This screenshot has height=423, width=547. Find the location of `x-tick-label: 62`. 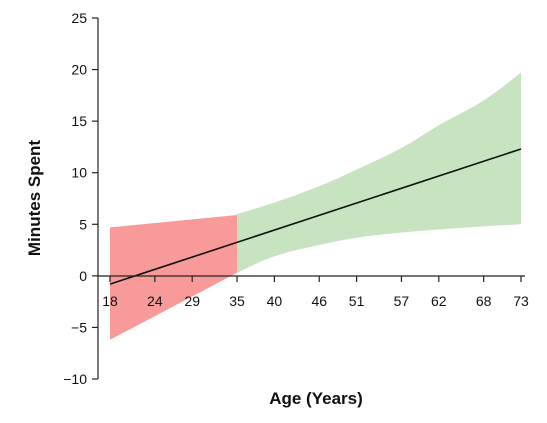

x-tick-label: 62 is located at coordinates (439, 301).